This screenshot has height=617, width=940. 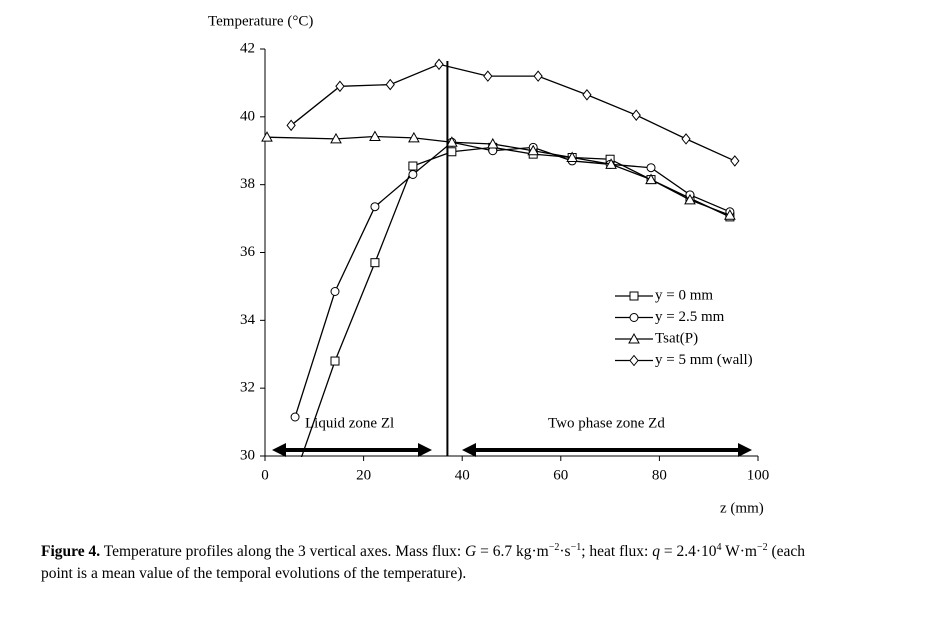 I want to click on y-tick-label: 42, so click(x=247, y=48).